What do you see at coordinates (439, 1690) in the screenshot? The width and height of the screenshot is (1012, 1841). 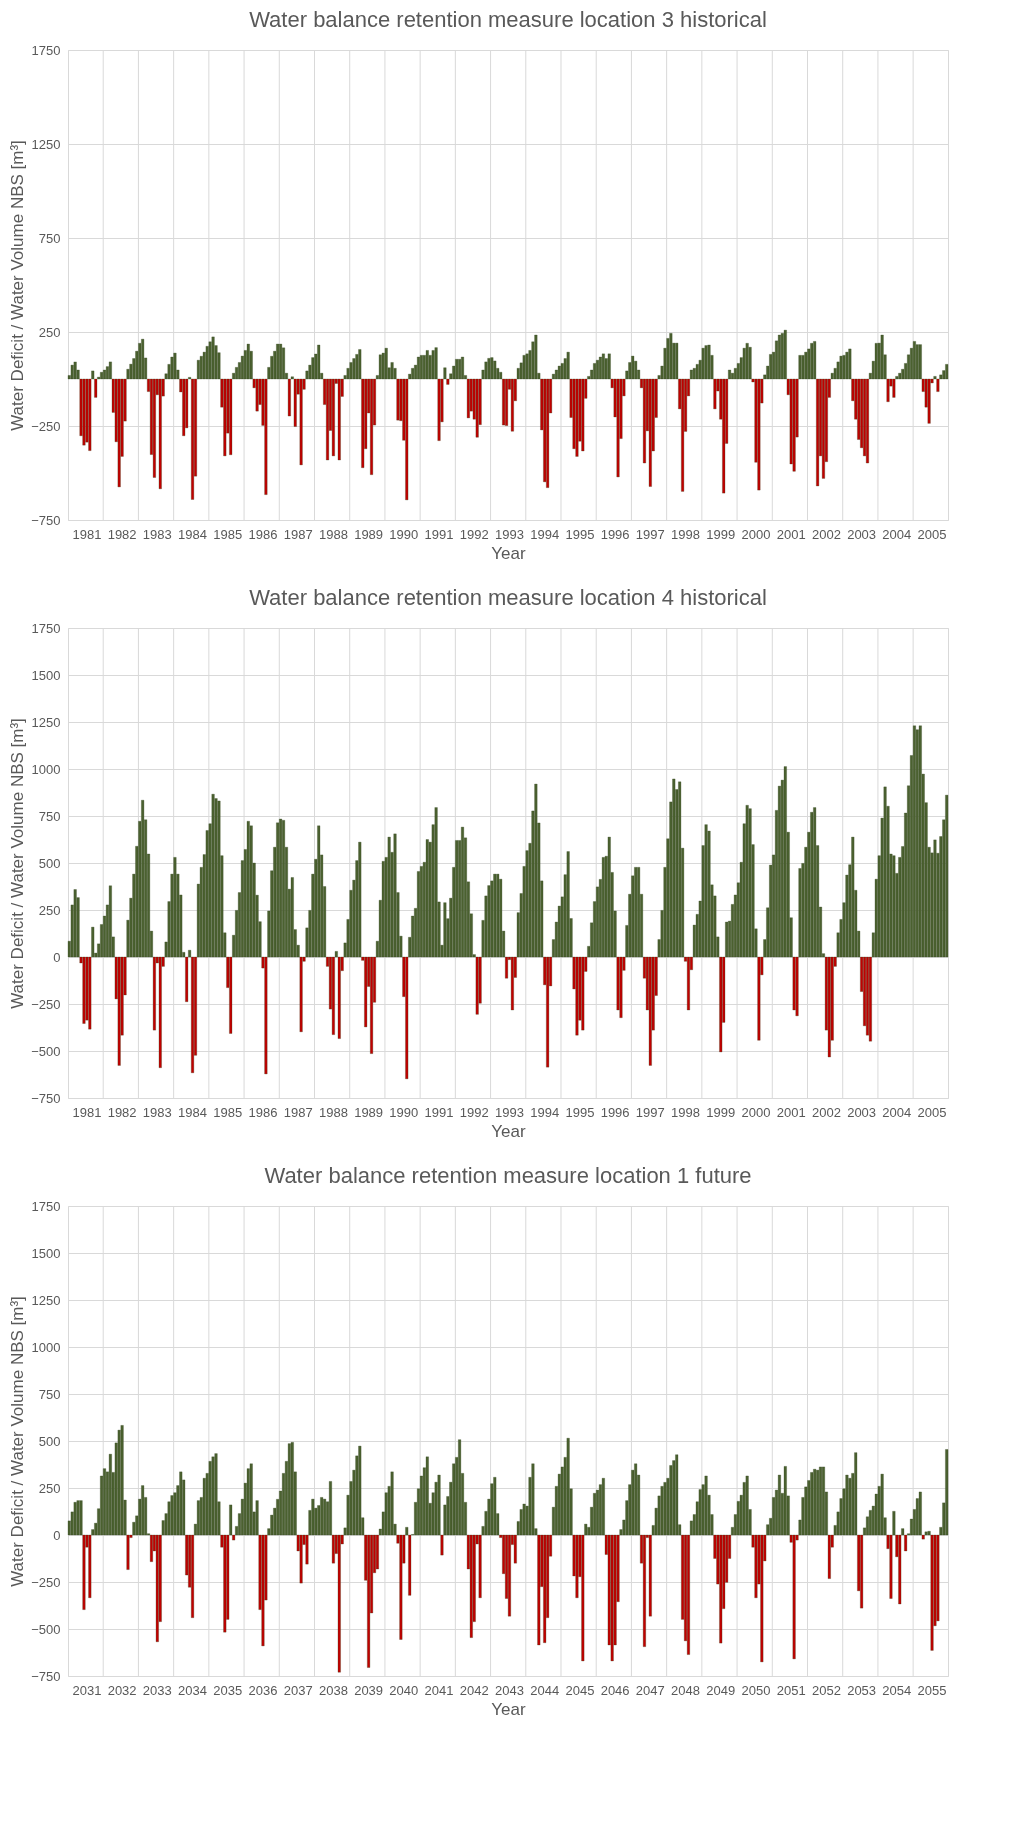 I see `x-tick-label: 2041` at bounding box center [439, 1690].